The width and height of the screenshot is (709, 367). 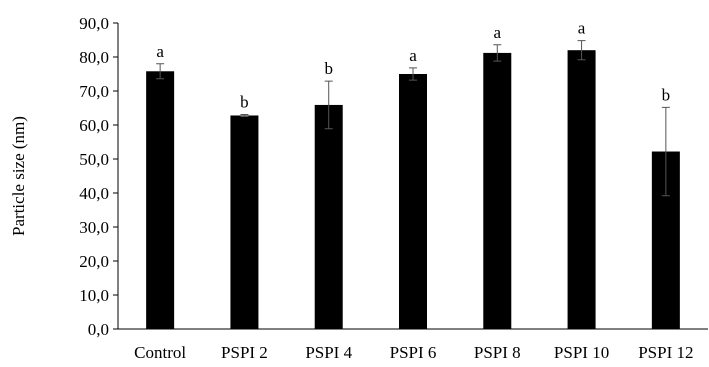 What do you see at coordinates (94, 125) in the screenshot?
I see `y-tick-label: 60,0` at bounding box center [94, 125].